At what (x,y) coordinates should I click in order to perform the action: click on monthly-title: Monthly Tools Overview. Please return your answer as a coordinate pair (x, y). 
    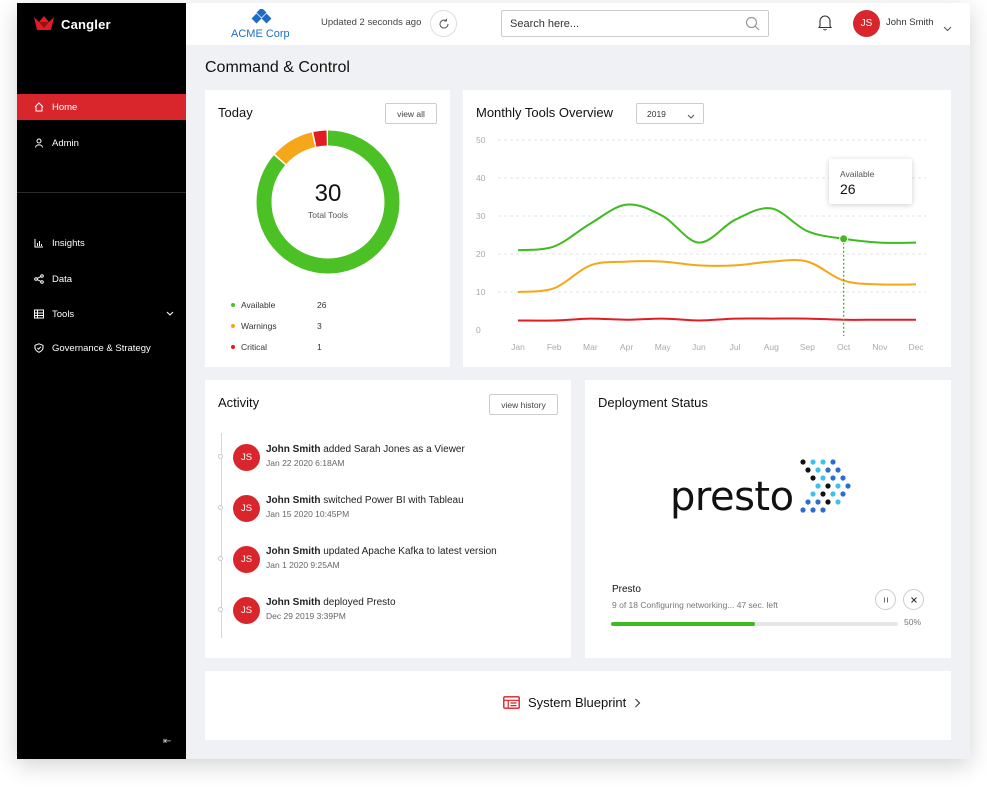
    Looking at the image, I should click on (545, 112).